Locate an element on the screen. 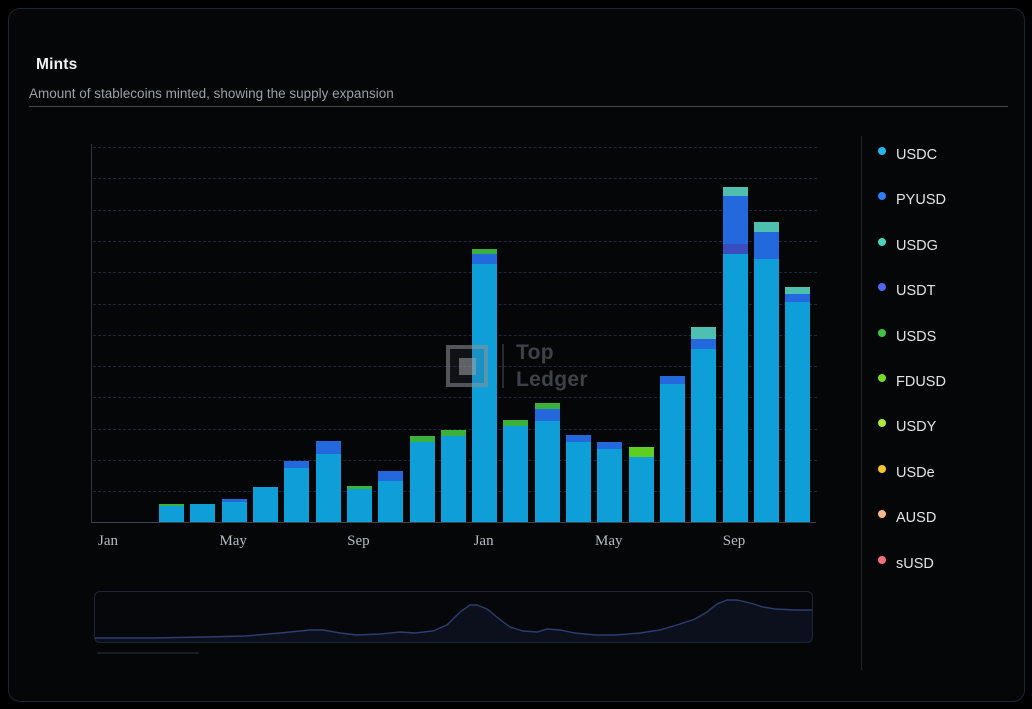 This screenshot has height=709, width=1032. bar-segment-FDUSD is located at coordinates (641, 452).